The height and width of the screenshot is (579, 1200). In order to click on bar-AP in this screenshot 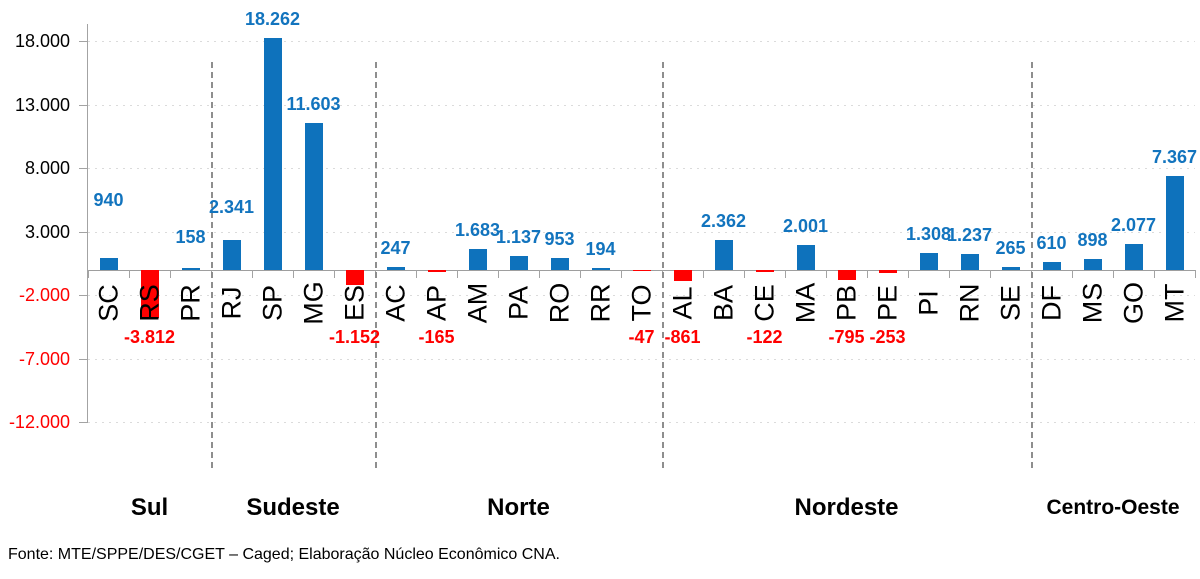, I will do `click(436, 271)`.